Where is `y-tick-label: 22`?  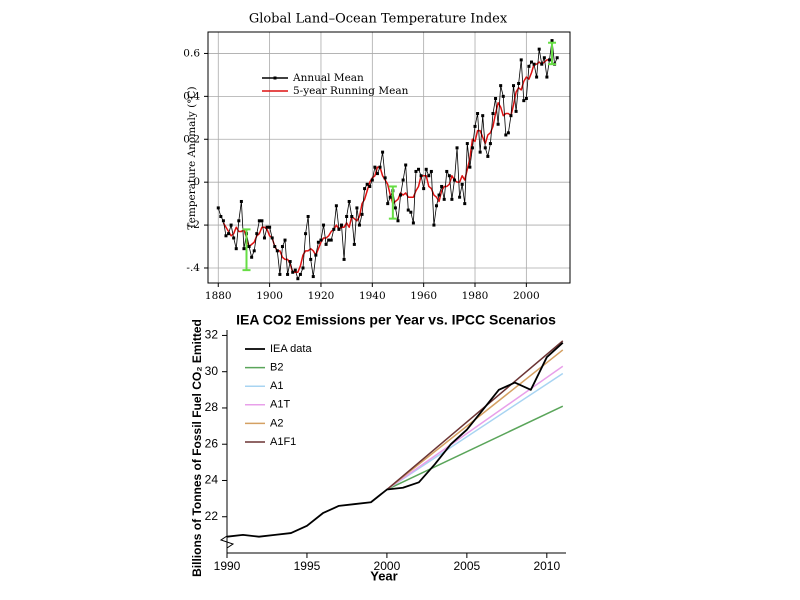
y-tick-label: 22 is located at coordinates (212, 516).